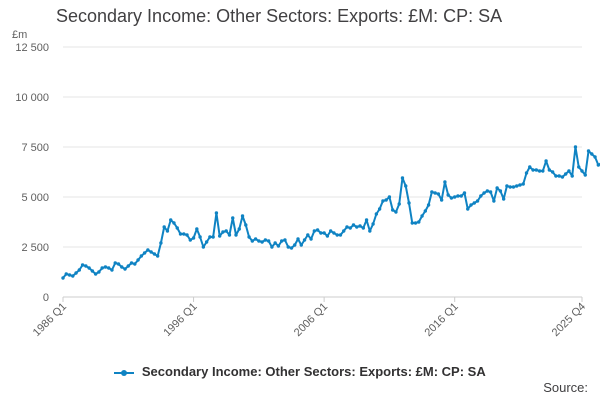  Describe the element at coordinates (309, 318) in the screenshot. I see `x-axis: 1986 Q1 1996 Q1 2006 Q1 2016 Q1 2025 Q4` at that location.